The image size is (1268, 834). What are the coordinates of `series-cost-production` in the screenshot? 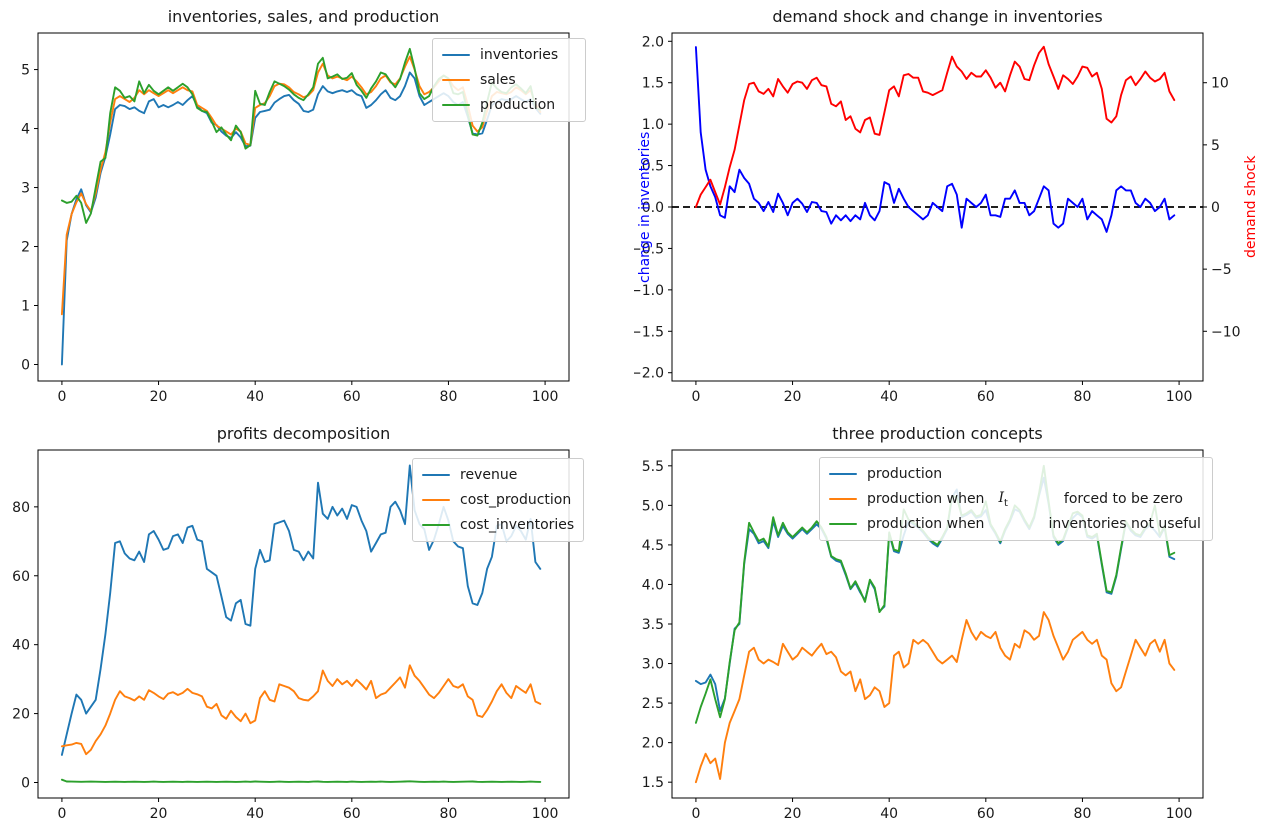 It's located at (301, 710).